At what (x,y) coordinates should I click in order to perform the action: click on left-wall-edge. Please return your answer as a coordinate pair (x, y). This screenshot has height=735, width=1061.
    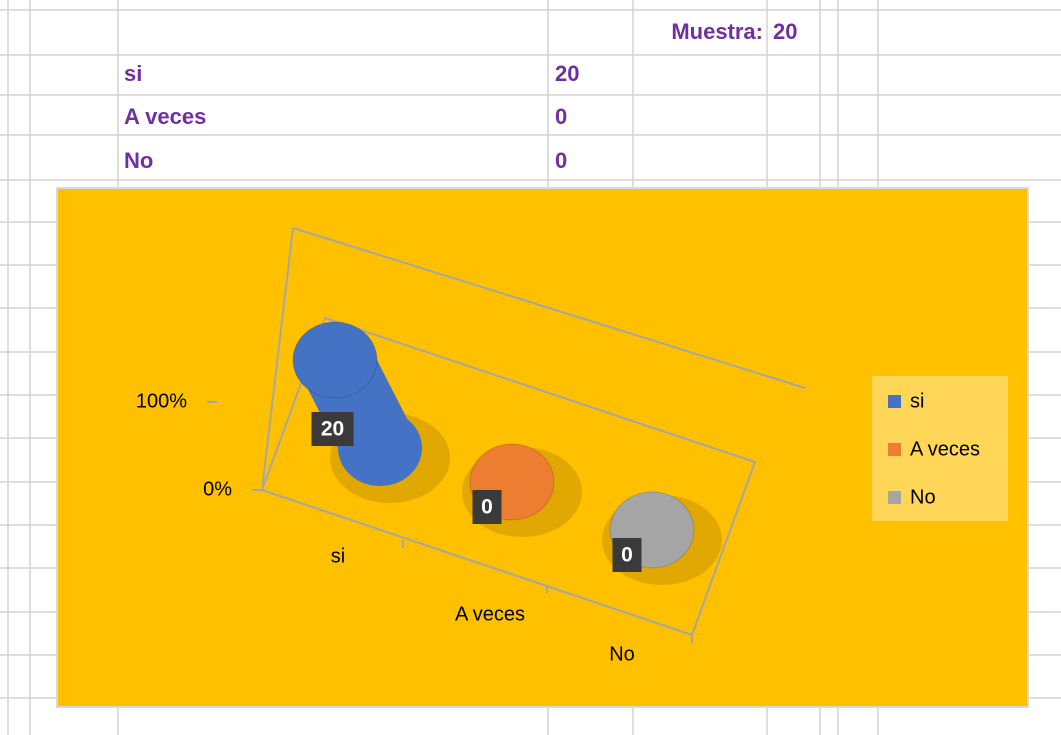
    Looking at the image, I should click on (277, 359).